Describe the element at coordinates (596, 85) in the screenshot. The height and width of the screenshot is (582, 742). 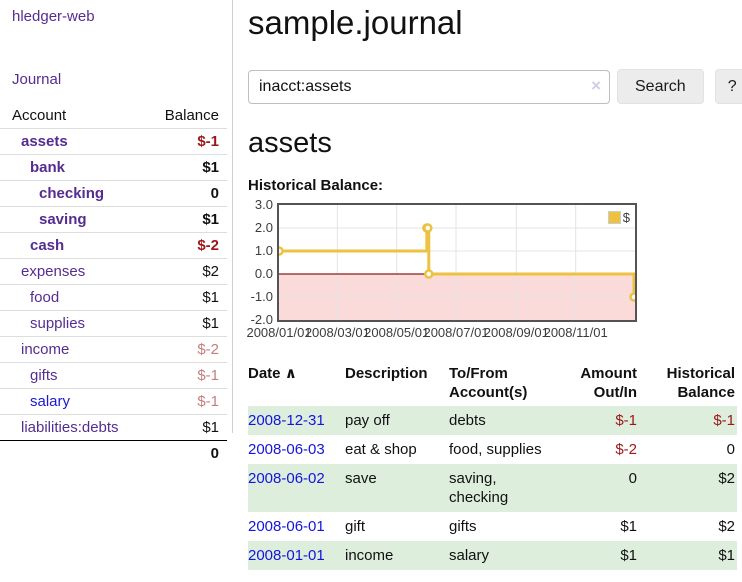
I see `clear-search-icon: ×` at that location.